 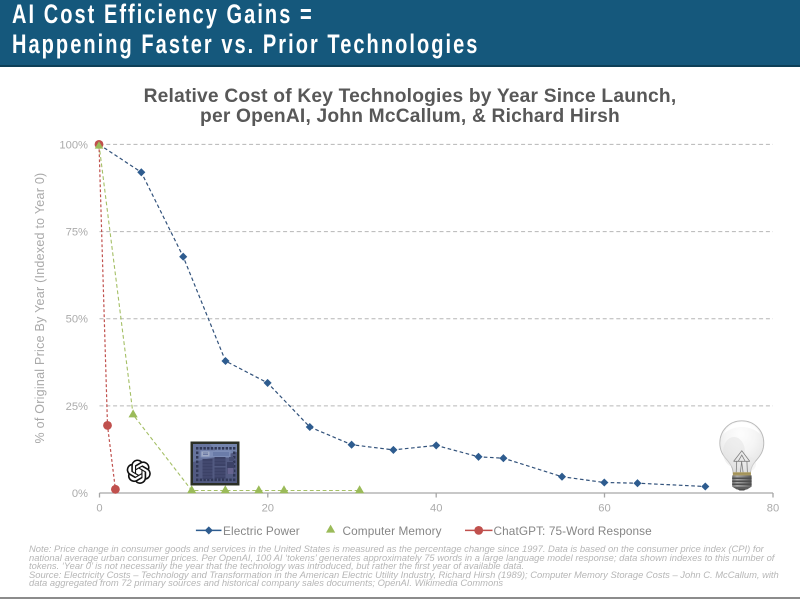 What do you see at coordinates (773, 509) in the screenshot?
I see `svg-text: 80` at bounding box center [773, 509].